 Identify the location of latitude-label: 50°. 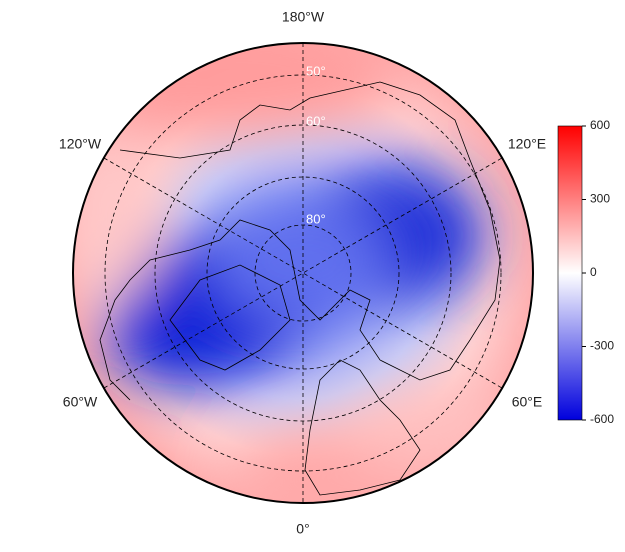
(316, 70).